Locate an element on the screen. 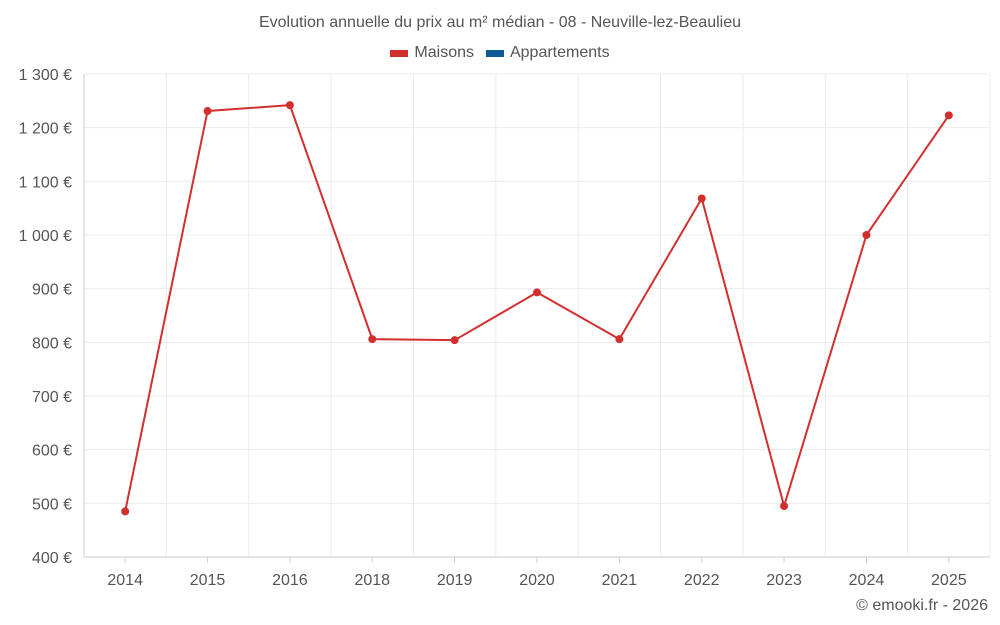  footer-credit: © emooki.fr - 2026 is located at coordinates (922, 605).